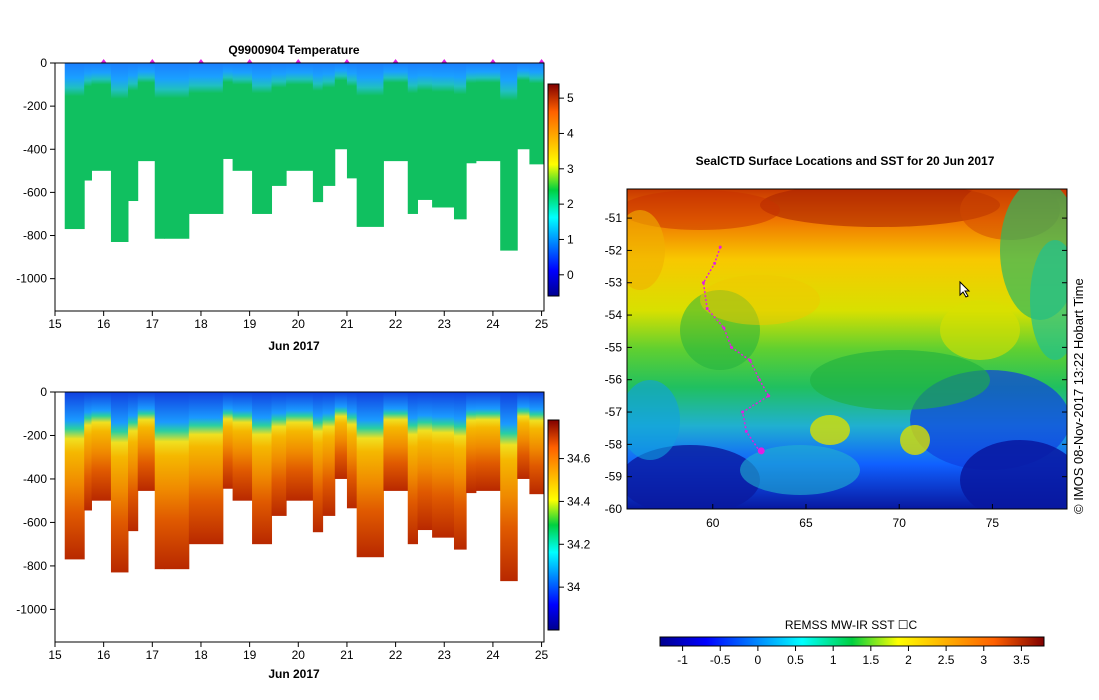  What do you see at coordinates (579, 459) in the screenshot?
I see `colorbar-tick-label: 34.6` at bounding box center [579, 459].